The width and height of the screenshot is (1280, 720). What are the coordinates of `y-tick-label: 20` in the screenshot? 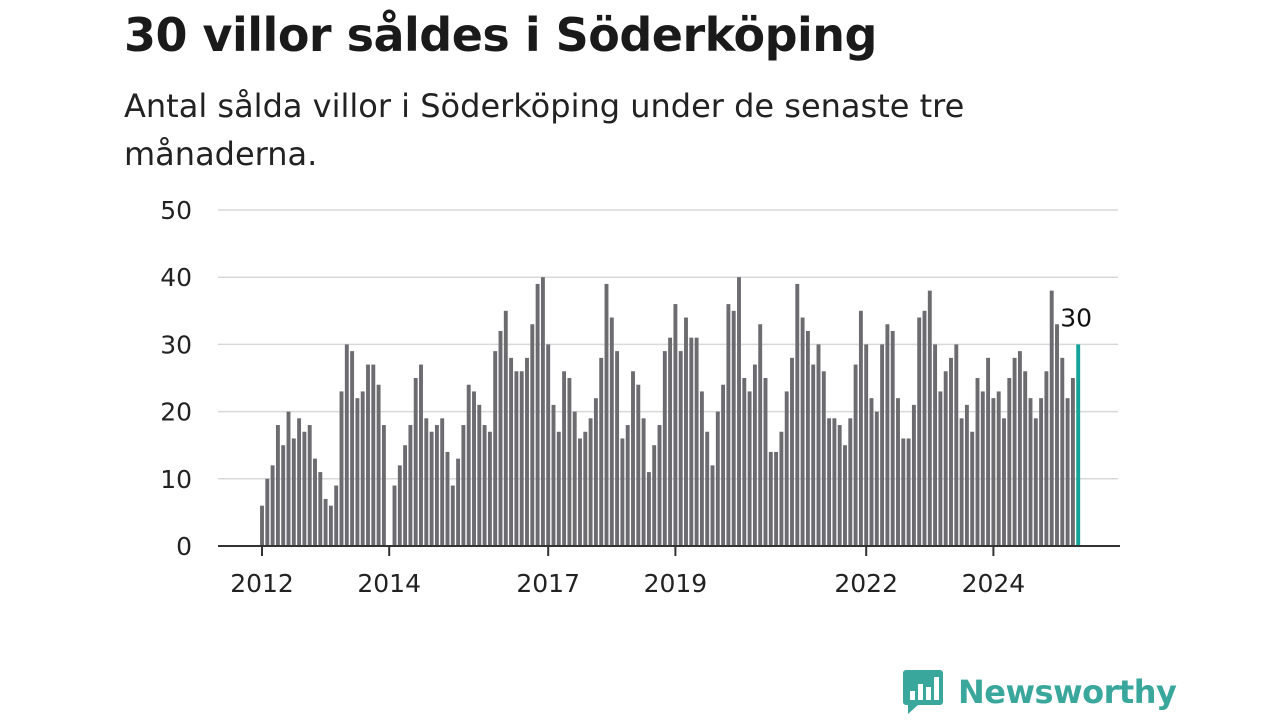 It's located at (176, 412).